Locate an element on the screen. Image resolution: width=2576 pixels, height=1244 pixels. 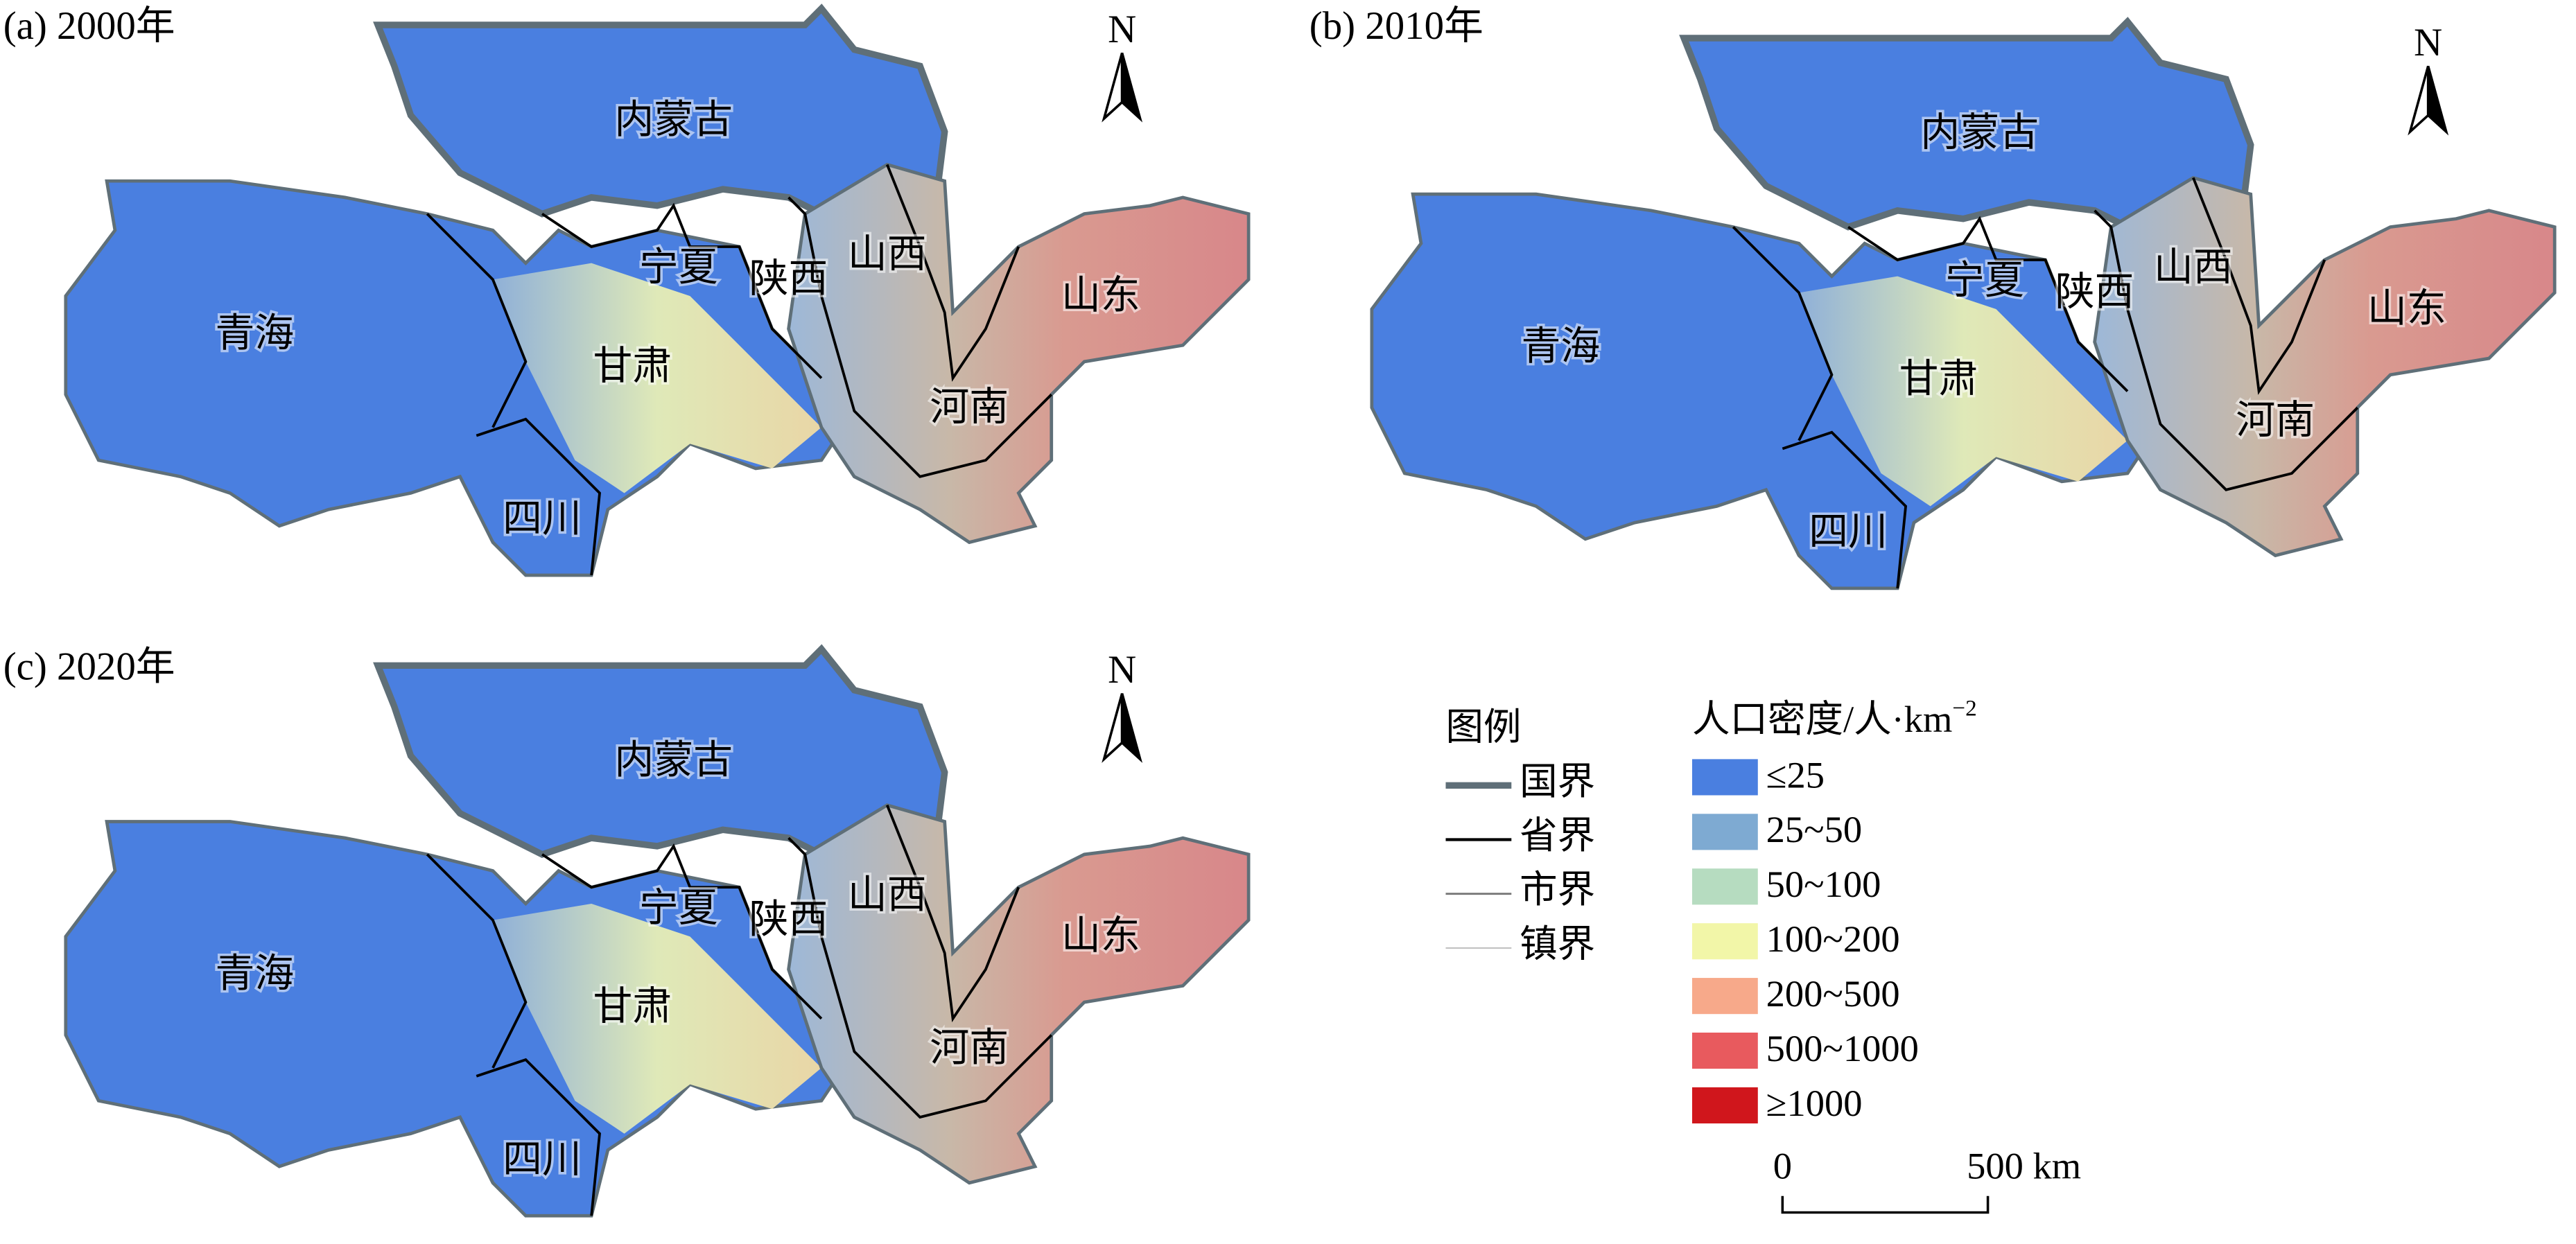
density-title-text: 人口密度/人·km is located at coordinates (1822, 719).